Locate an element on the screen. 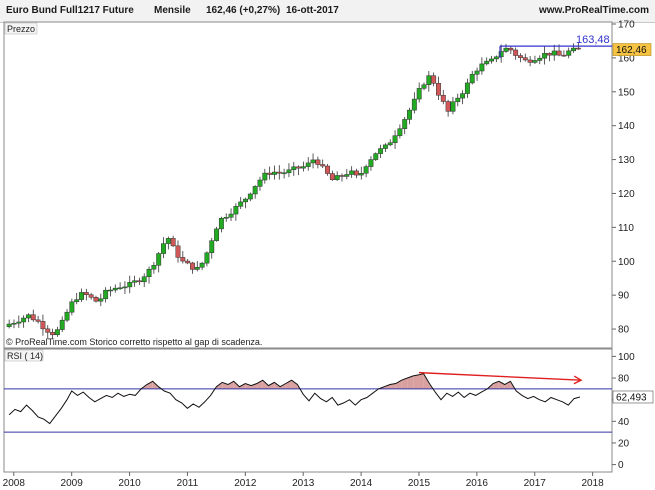  x-tick-label: 2016 is located at coordinates (477, 483).